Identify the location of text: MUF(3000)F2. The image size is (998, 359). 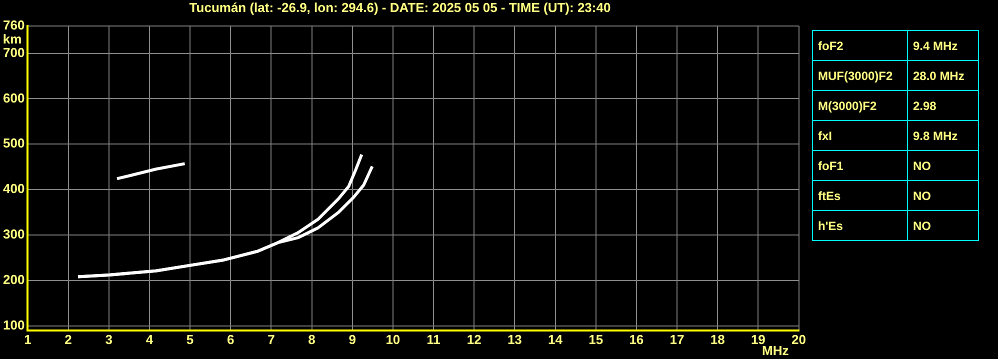
(860, 75).